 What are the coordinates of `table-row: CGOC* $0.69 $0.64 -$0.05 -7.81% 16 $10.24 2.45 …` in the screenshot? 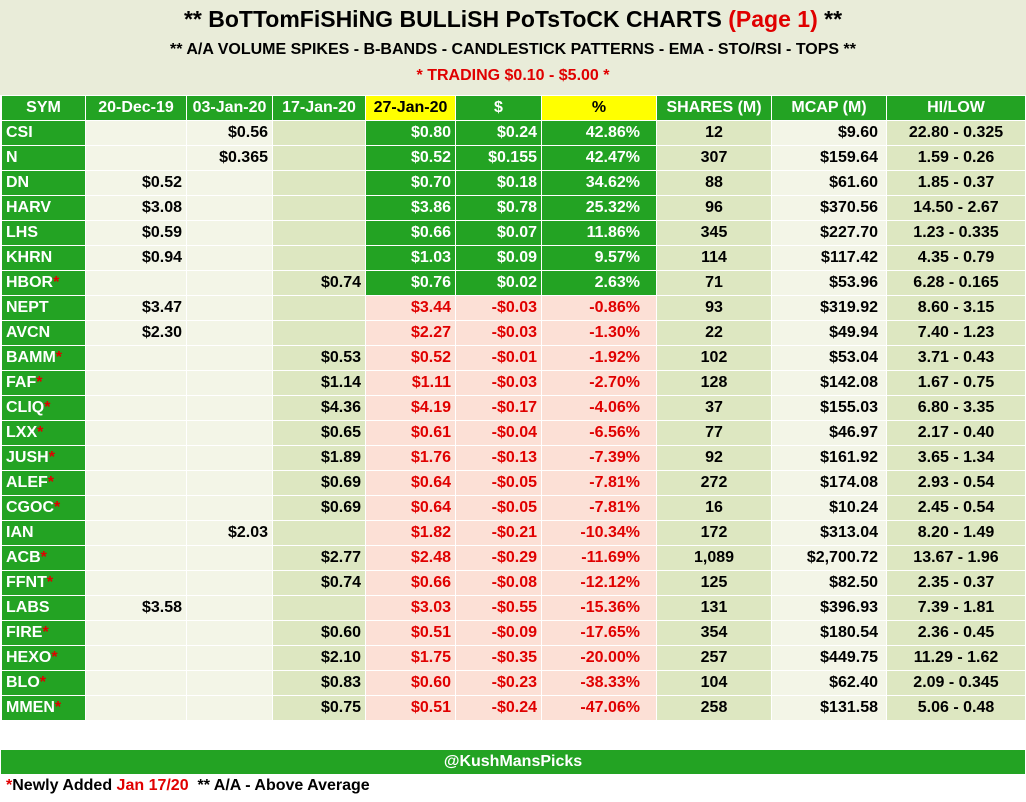 It's located at (513, 508).